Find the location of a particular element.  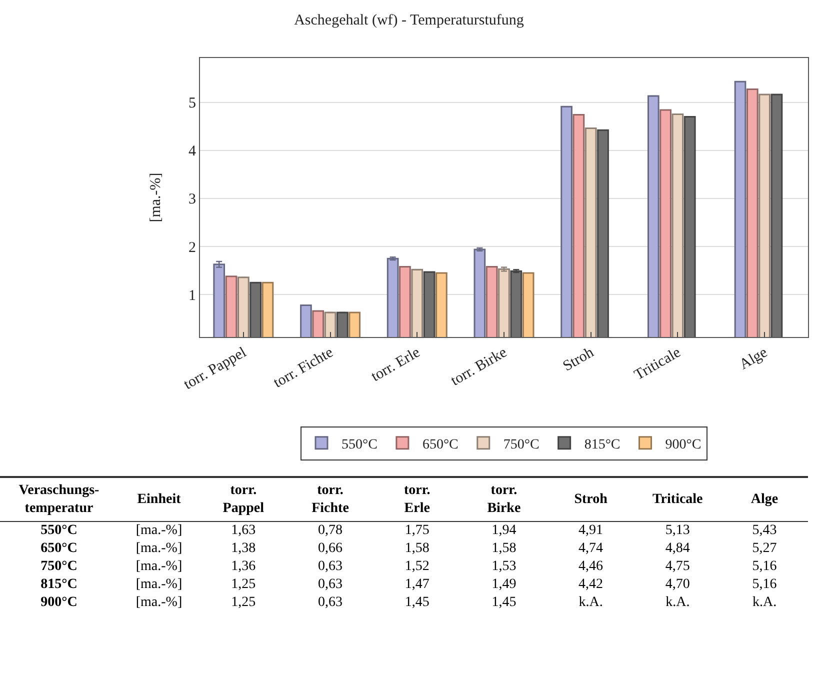

data-label: 5,27 is located at coordinates (764, 549).